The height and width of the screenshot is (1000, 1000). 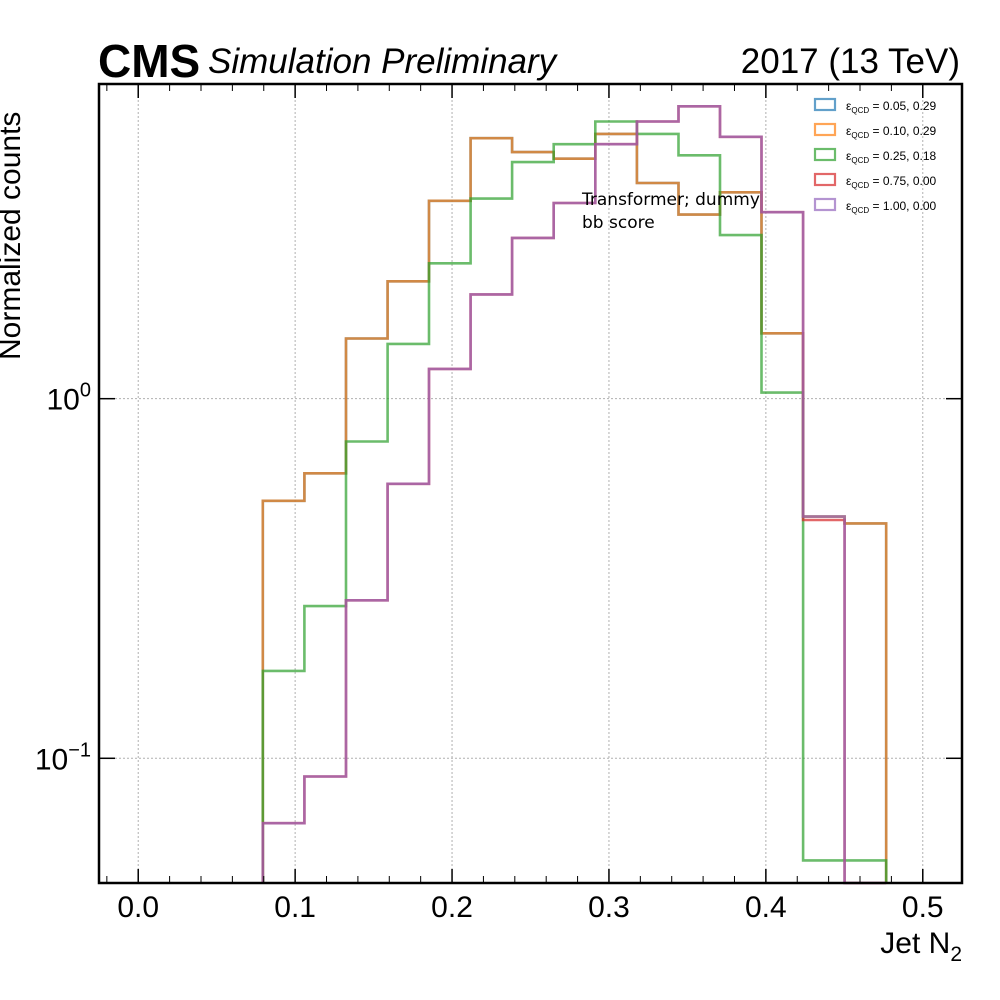 I want to click on y-tick-label: 10⁰, so click(x=69, y=398).